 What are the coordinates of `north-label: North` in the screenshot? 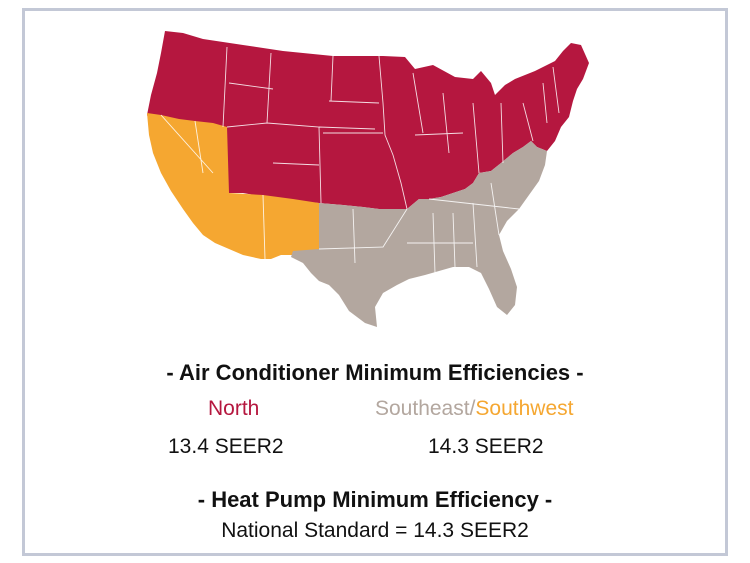 It's located at (233, 409).